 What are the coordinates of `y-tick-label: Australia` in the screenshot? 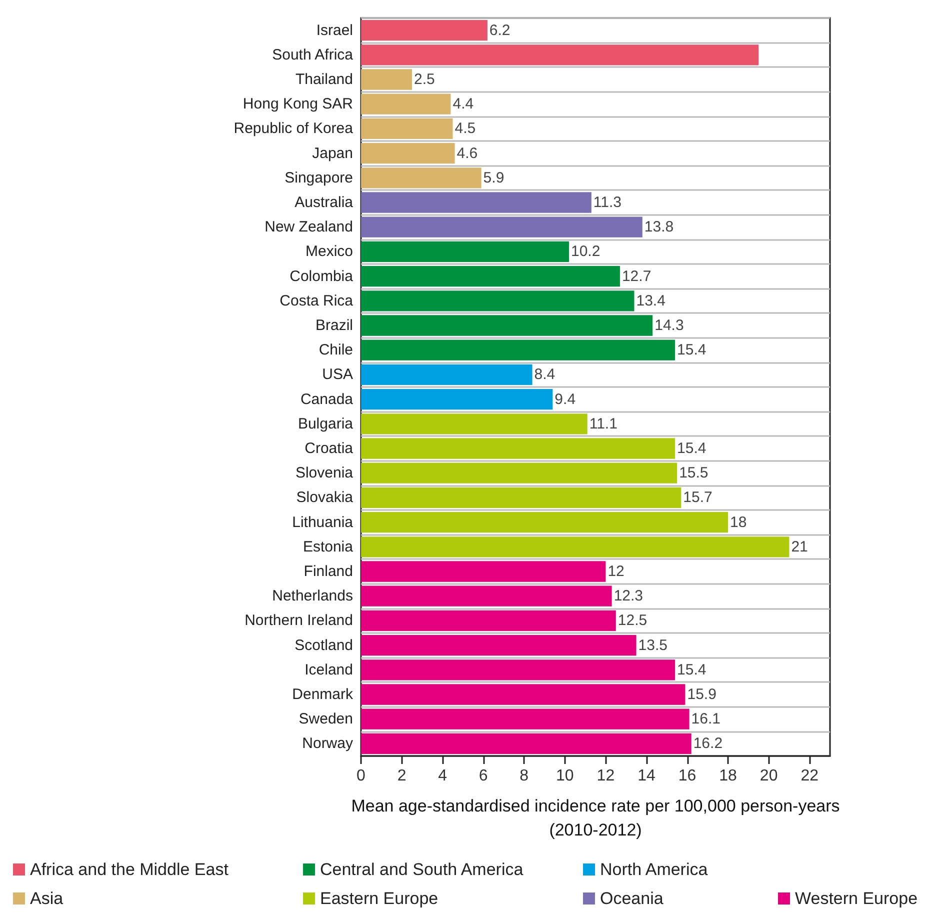 It's located at (324, 202).